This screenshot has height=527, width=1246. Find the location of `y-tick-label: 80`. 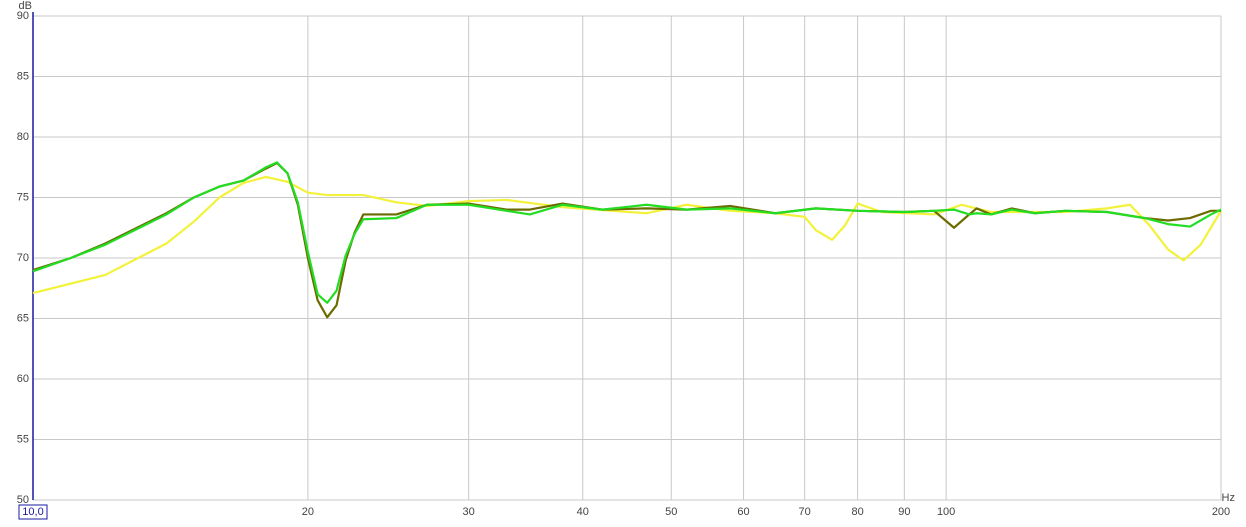

y-tick-label: 80 is located at coordinates (23, 137).